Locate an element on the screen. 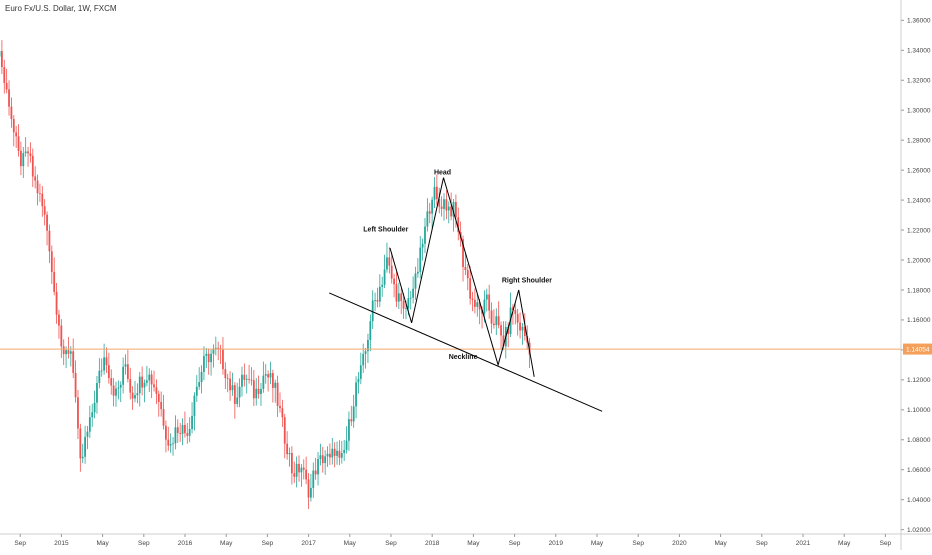  annotation-left-shoulder: Left Shoulder is located at coordinates (385, 230).